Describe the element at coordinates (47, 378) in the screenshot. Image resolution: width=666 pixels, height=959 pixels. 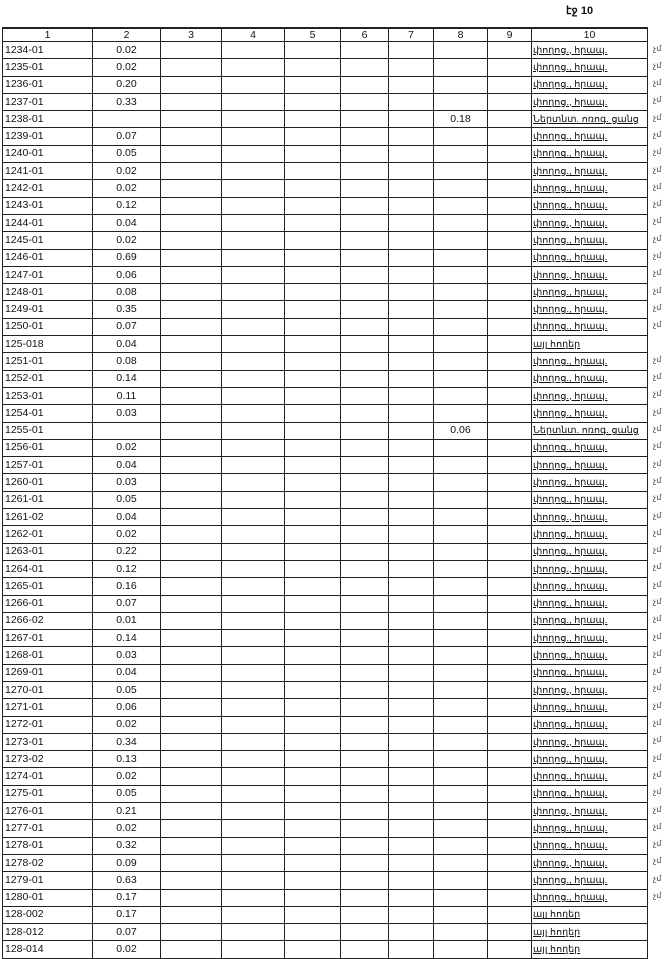
I see `parcel-code: 1252-01` at that location.